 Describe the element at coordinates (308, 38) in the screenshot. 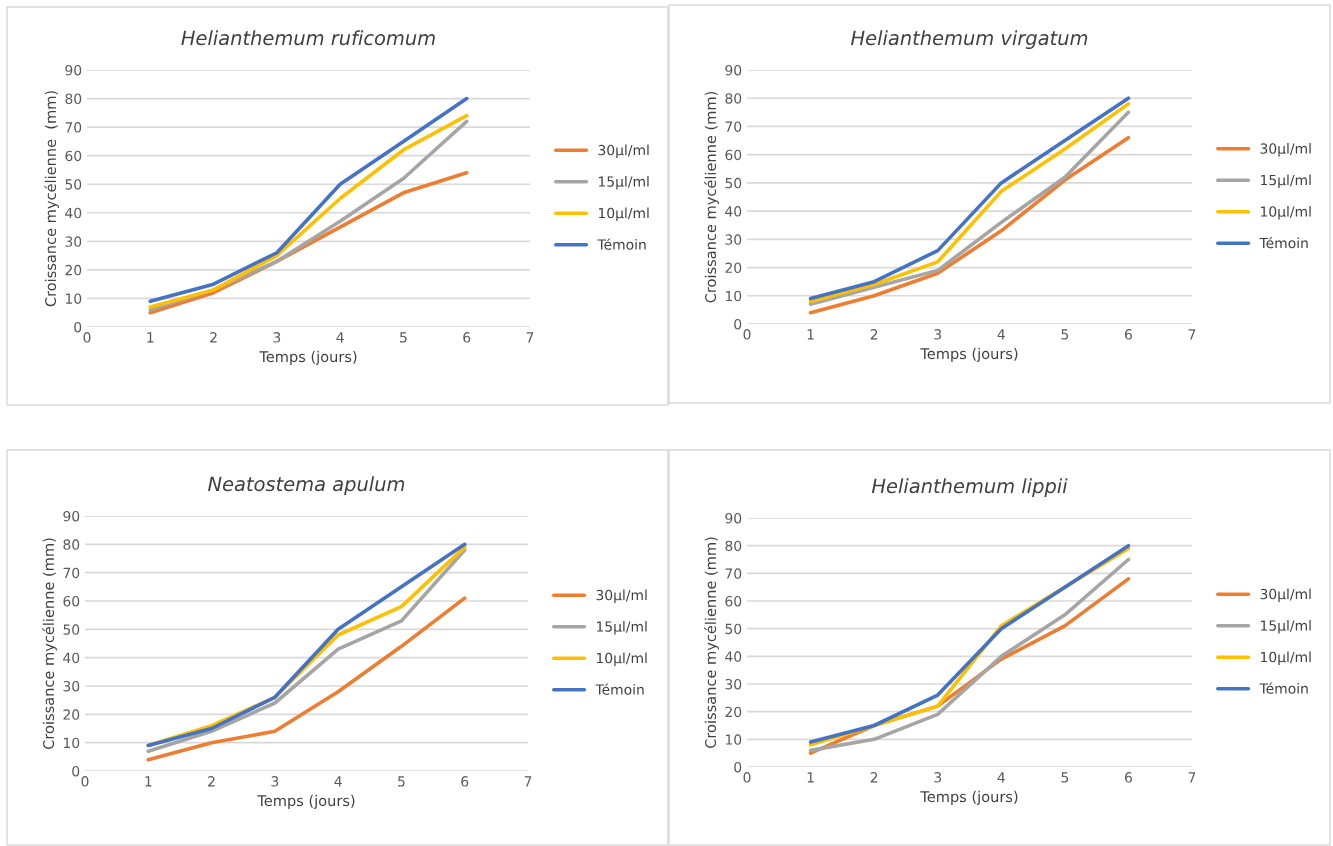

I see `chart-title: Helianthemum ruficomum` at that location.